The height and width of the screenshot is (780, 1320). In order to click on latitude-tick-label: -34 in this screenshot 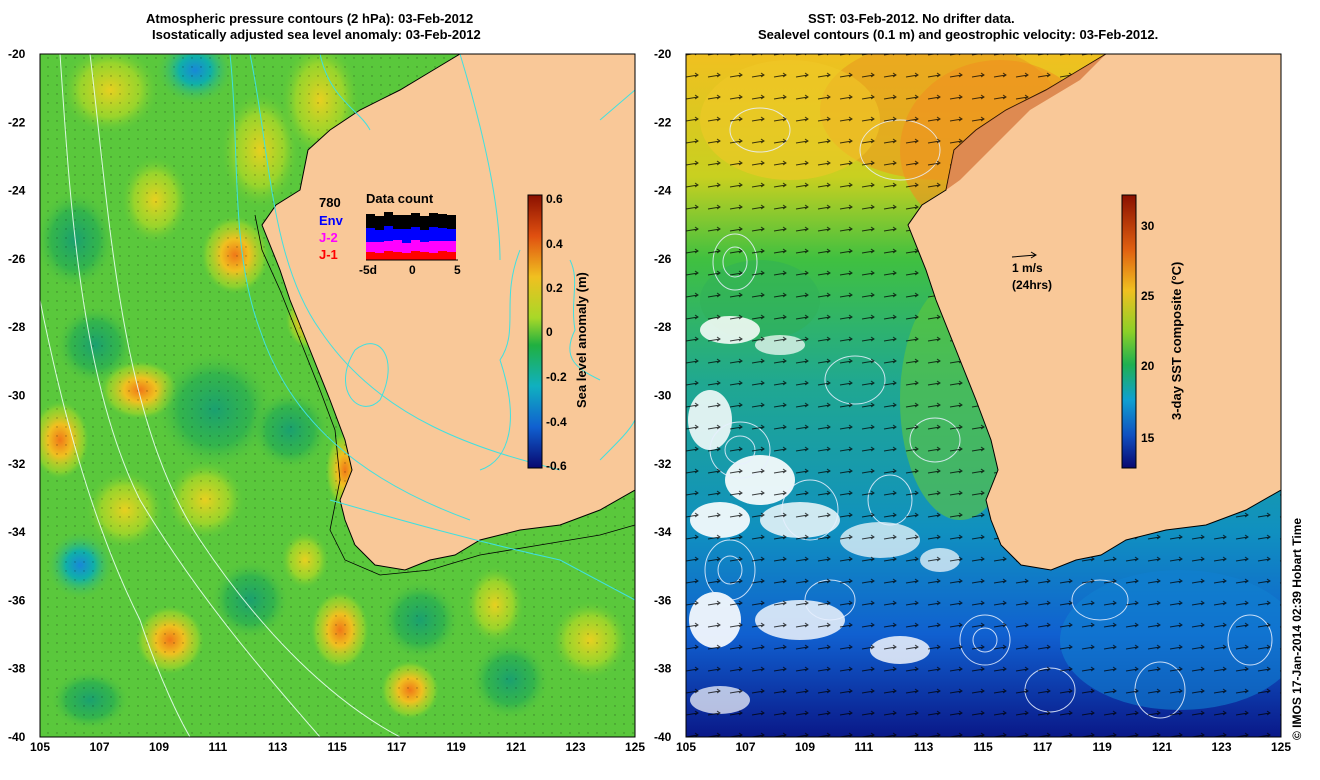, I will do `click(663, 532)`.